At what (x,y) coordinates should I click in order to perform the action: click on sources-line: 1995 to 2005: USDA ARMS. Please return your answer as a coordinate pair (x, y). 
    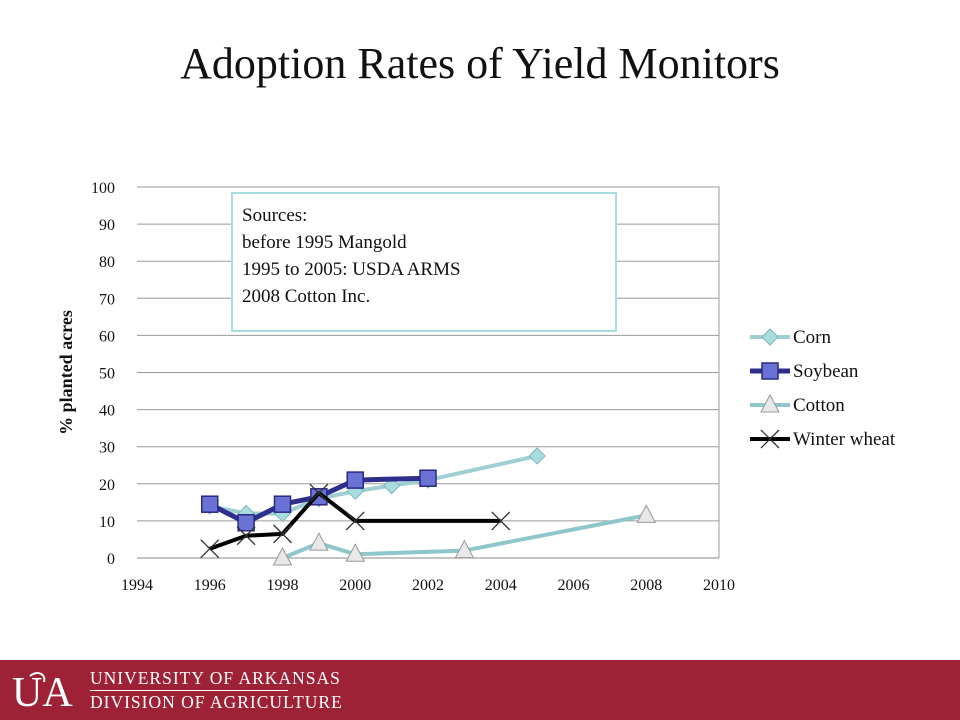
    Looking at the image, I should click on (351, 269).